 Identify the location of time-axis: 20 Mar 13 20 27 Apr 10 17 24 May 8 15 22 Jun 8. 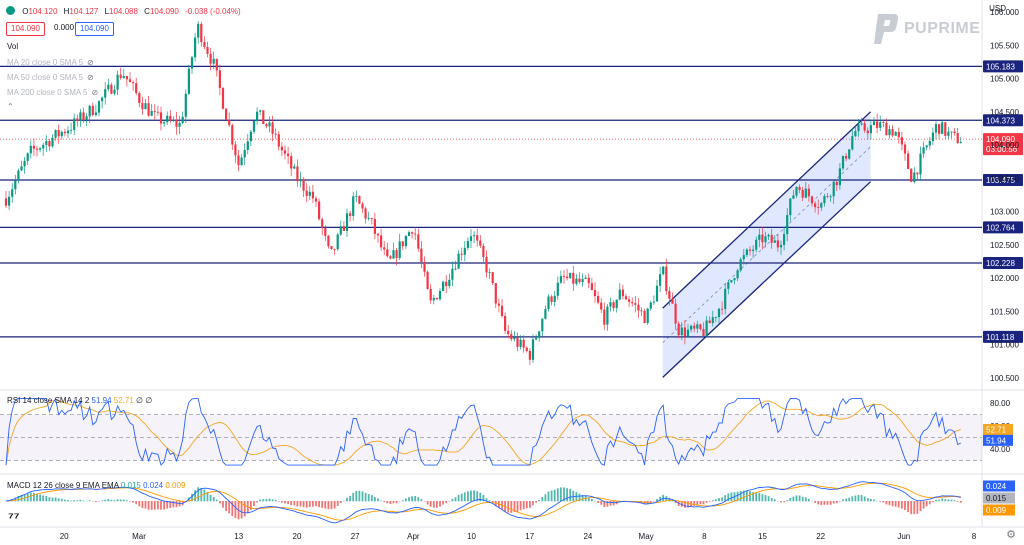
(518, 536).